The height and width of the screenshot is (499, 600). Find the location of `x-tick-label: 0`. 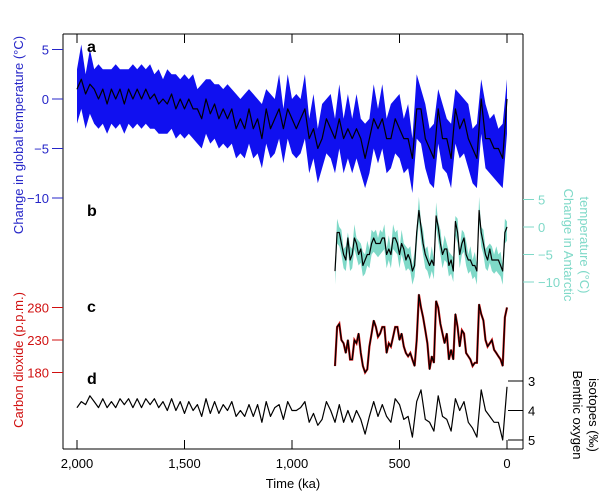

x-tick-label: 0 is located at coordinates (506, 463).